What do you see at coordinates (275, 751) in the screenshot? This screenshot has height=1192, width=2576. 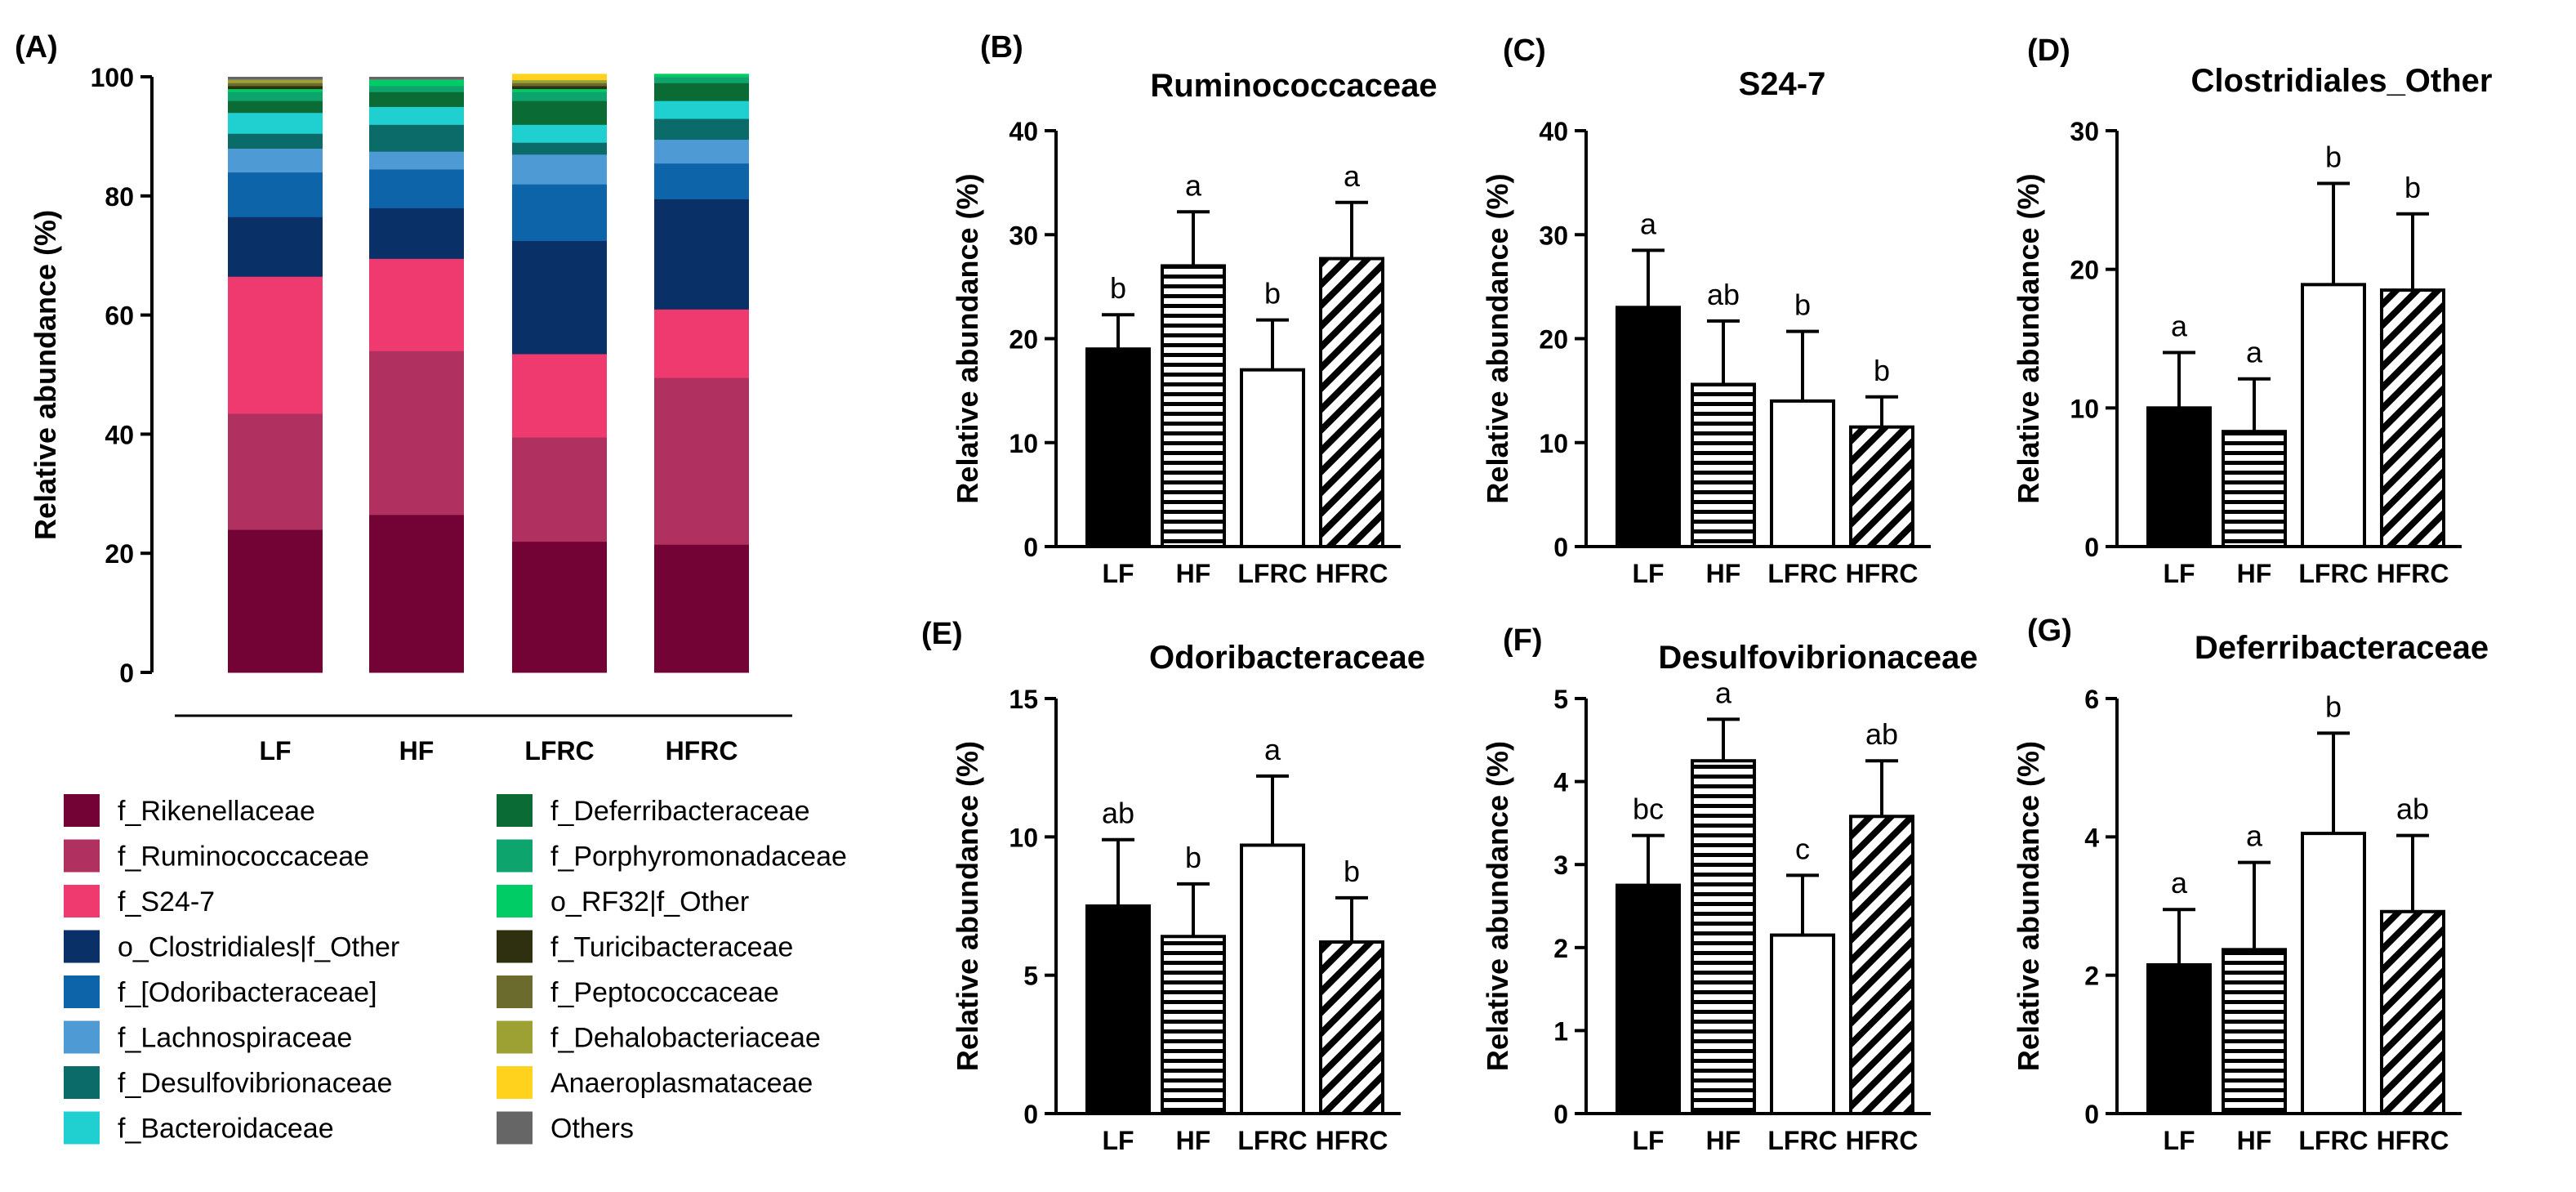 I see `panel-a-xtick-label: LF` at bounding box center [275, 751].